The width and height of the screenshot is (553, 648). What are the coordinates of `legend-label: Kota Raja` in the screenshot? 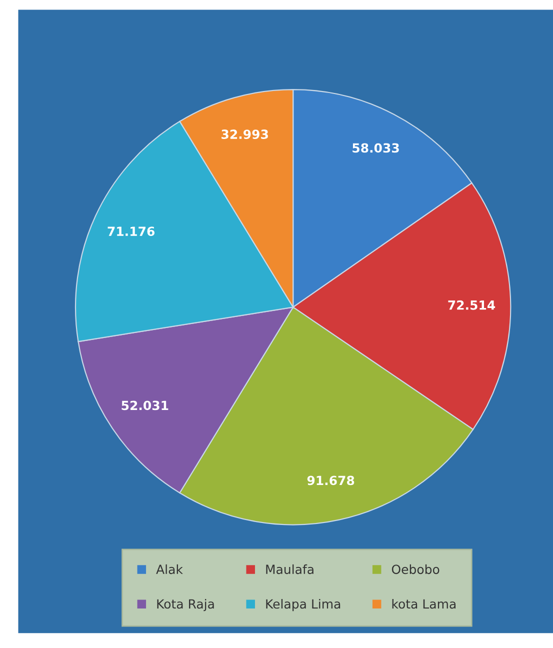 It's located at (185, 605).